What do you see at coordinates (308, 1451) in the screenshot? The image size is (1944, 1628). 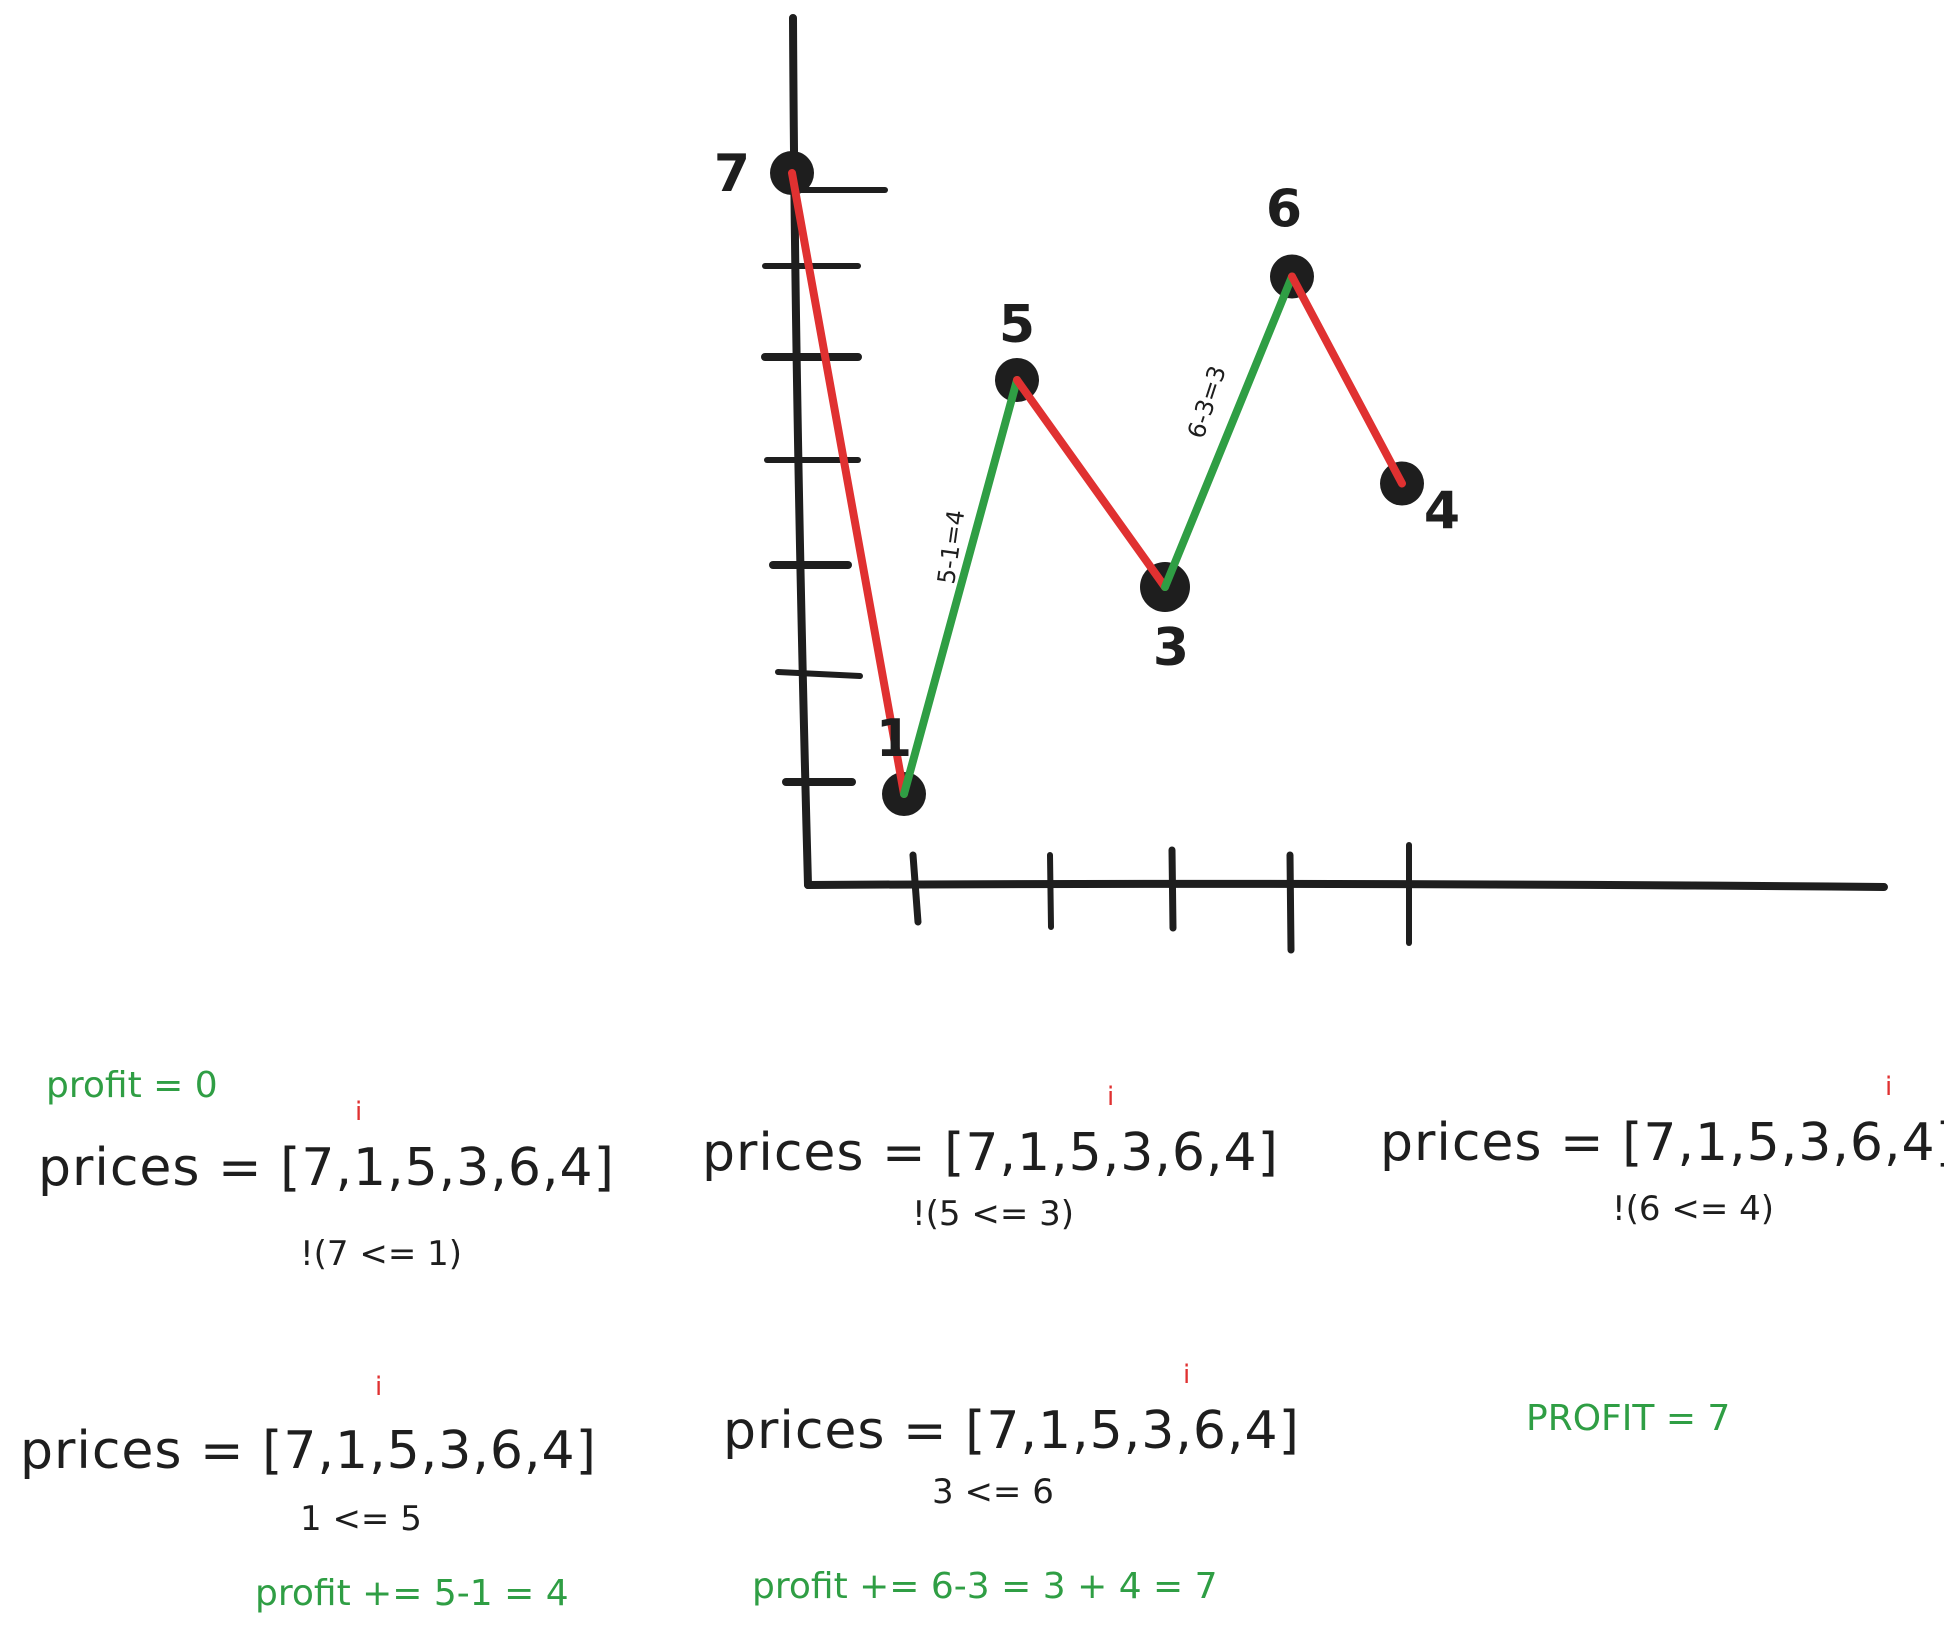 I see `step-4-array: prices = [7,1,5,3,6,4]` at bounding box center [308, 1451].